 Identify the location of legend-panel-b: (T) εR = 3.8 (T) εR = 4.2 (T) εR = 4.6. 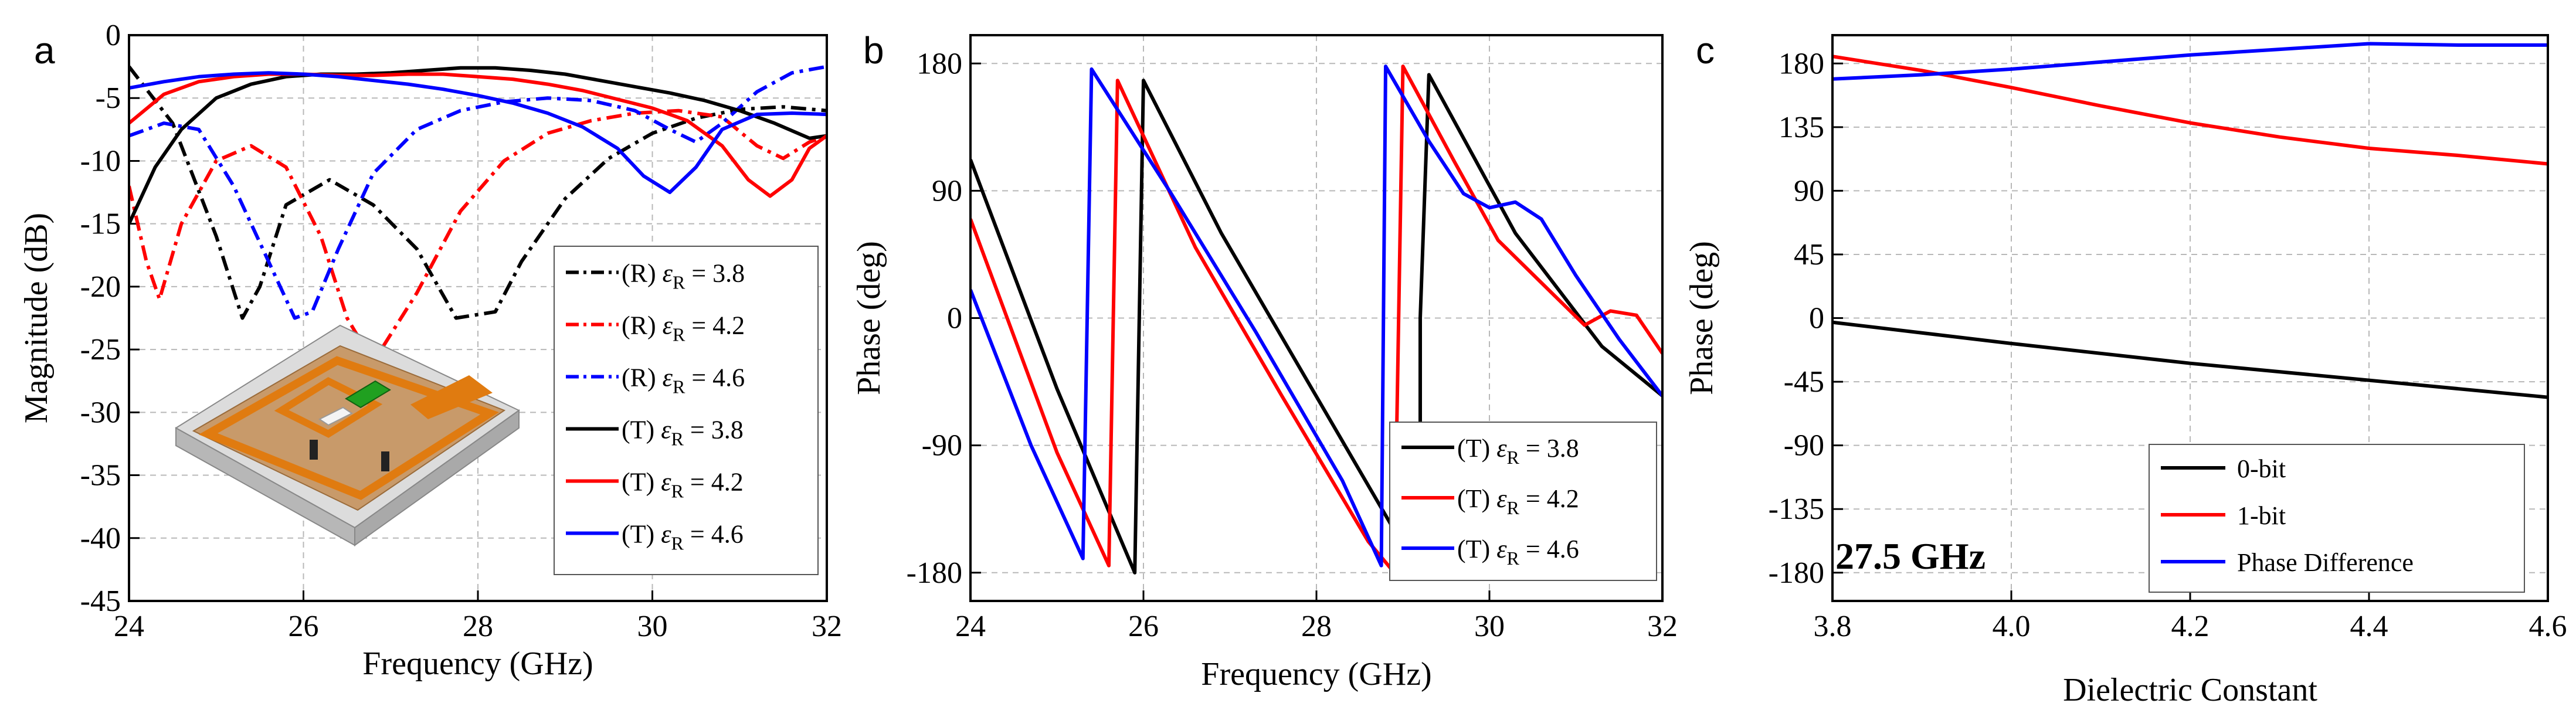
(1523, 501).